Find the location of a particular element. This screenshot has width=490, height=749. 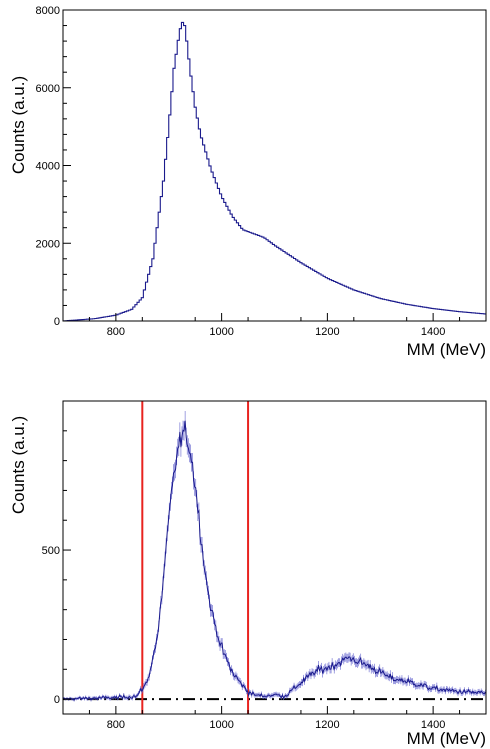

top-x-axis-title: MM (MeV) is located at coordinates (446, 349).